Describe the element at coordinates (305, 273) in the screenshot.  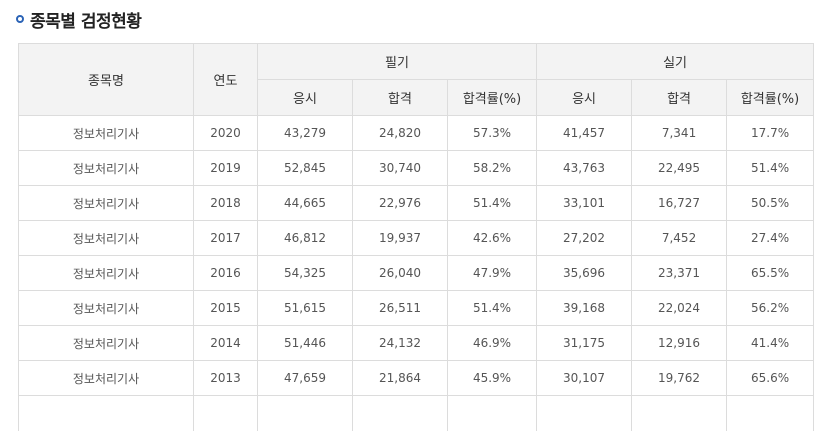
I see `cell-written-applicants: 54,325` at that location.